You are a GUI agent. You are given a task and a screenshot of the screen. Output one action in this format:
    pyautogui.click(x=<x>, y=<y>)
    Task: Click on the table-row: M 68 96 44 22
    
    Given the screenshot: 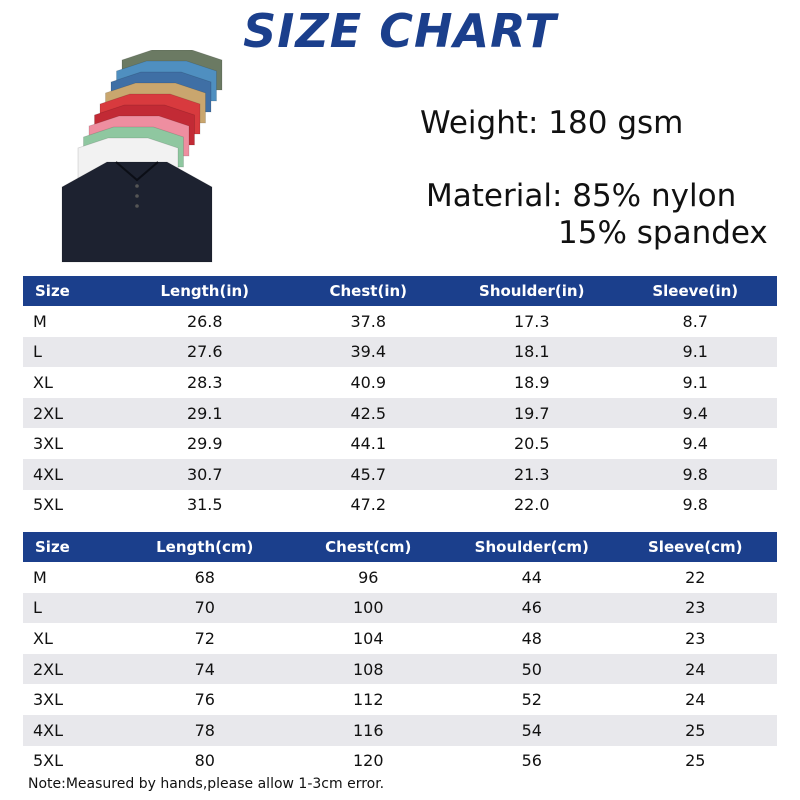 What is the action you would take?
    pyautogui.click(x=400, y=577)
    